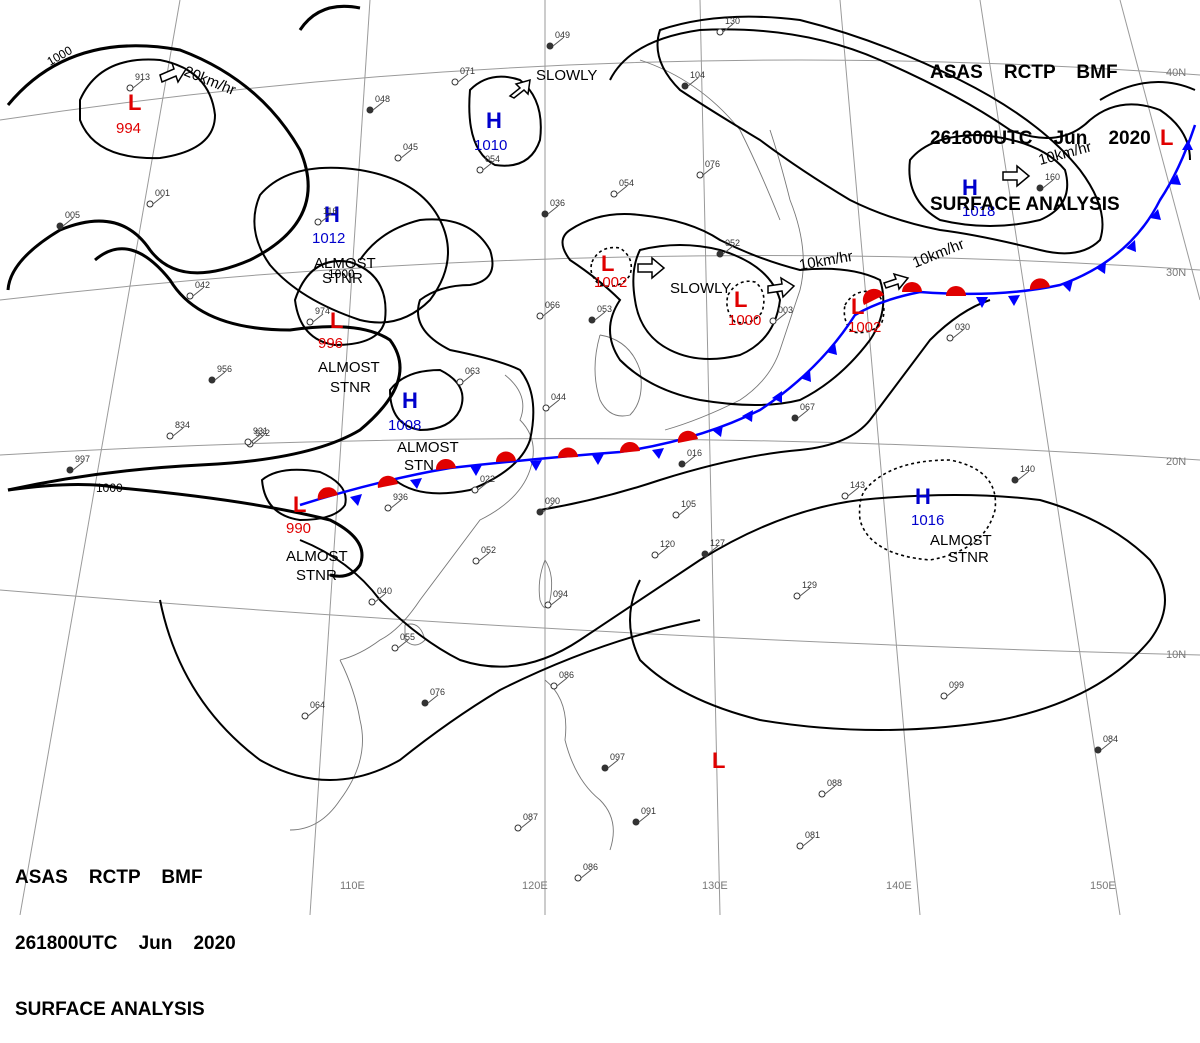 The height and width of the screenshot is (1043, 1200). What do you see at coordinates (1176, 462) in the screenshot?
I see `lat-label-20n: 20N` at bounding box center [1176, 462].